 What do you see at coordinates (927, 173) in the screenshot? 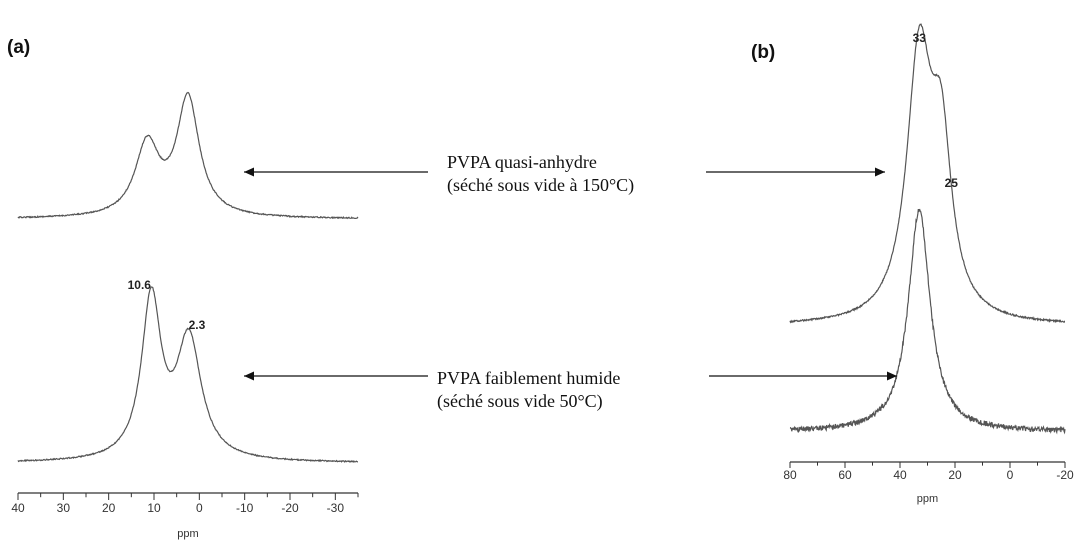
I see `spectrum-b-upper` at bounding box center [927, 173].